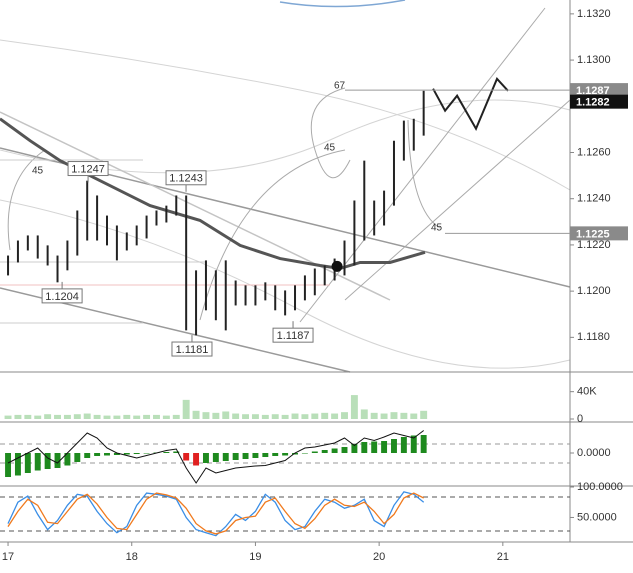  I want to click on y-tick-label: 1.1180, so click(593, 337).